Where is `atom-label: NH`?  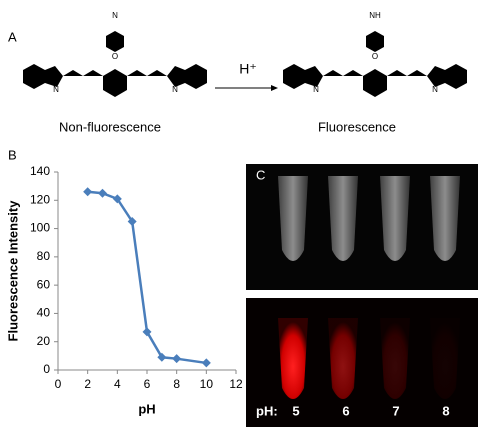 atom-label: NH is located at coordinates (375, 15).